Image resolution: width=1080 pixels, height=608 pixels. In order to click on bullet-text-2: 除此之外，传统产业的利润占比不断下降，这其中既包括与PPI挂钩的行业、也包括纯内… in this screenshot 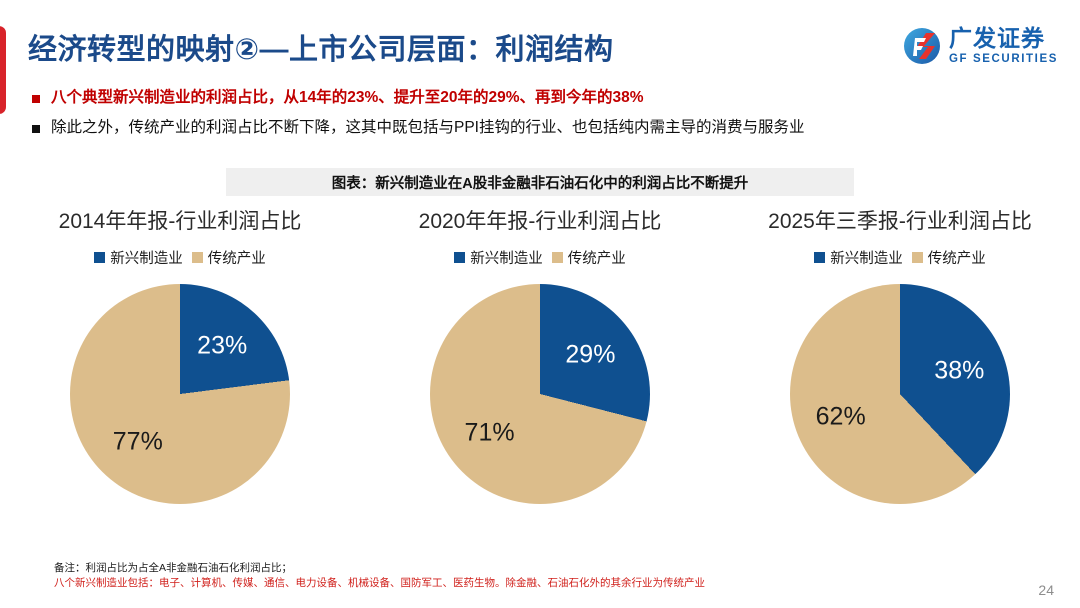, I will do `click(428, 127)`.